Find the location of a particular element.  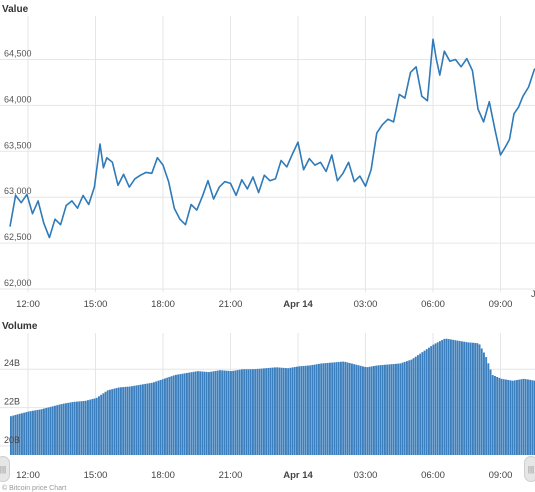

value-y-tick-label: 63,500 is located at coordinates (18, 145).